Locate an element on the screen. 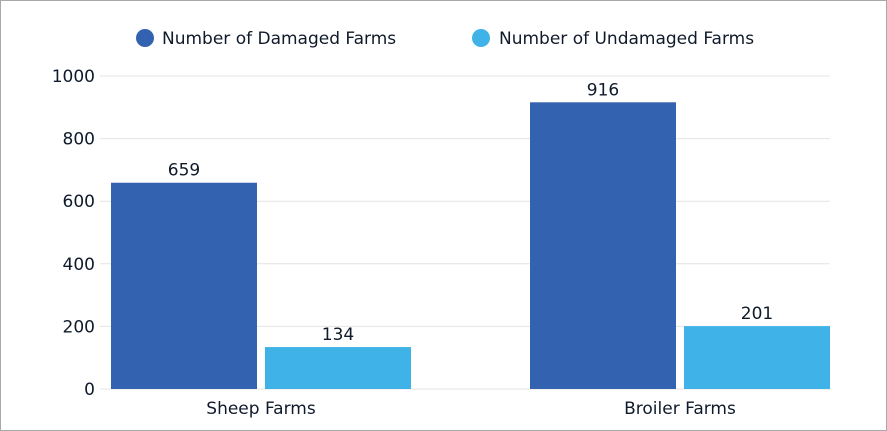 This screenshot has height=431, width=887. y-tick-label: 800 is located at coordinates (79, 140).